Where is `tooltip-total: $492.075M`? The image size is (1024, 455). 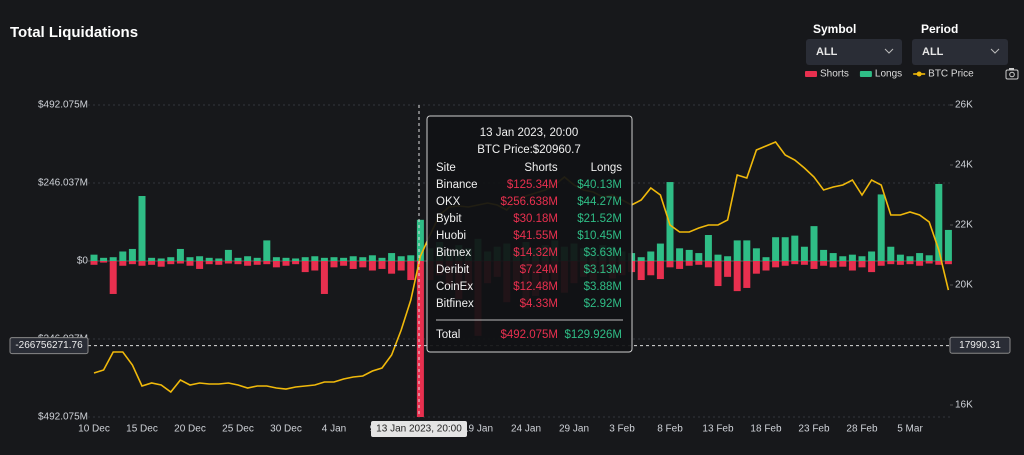 tooltip-total: $492.075M is located at coordinates (529, 335).